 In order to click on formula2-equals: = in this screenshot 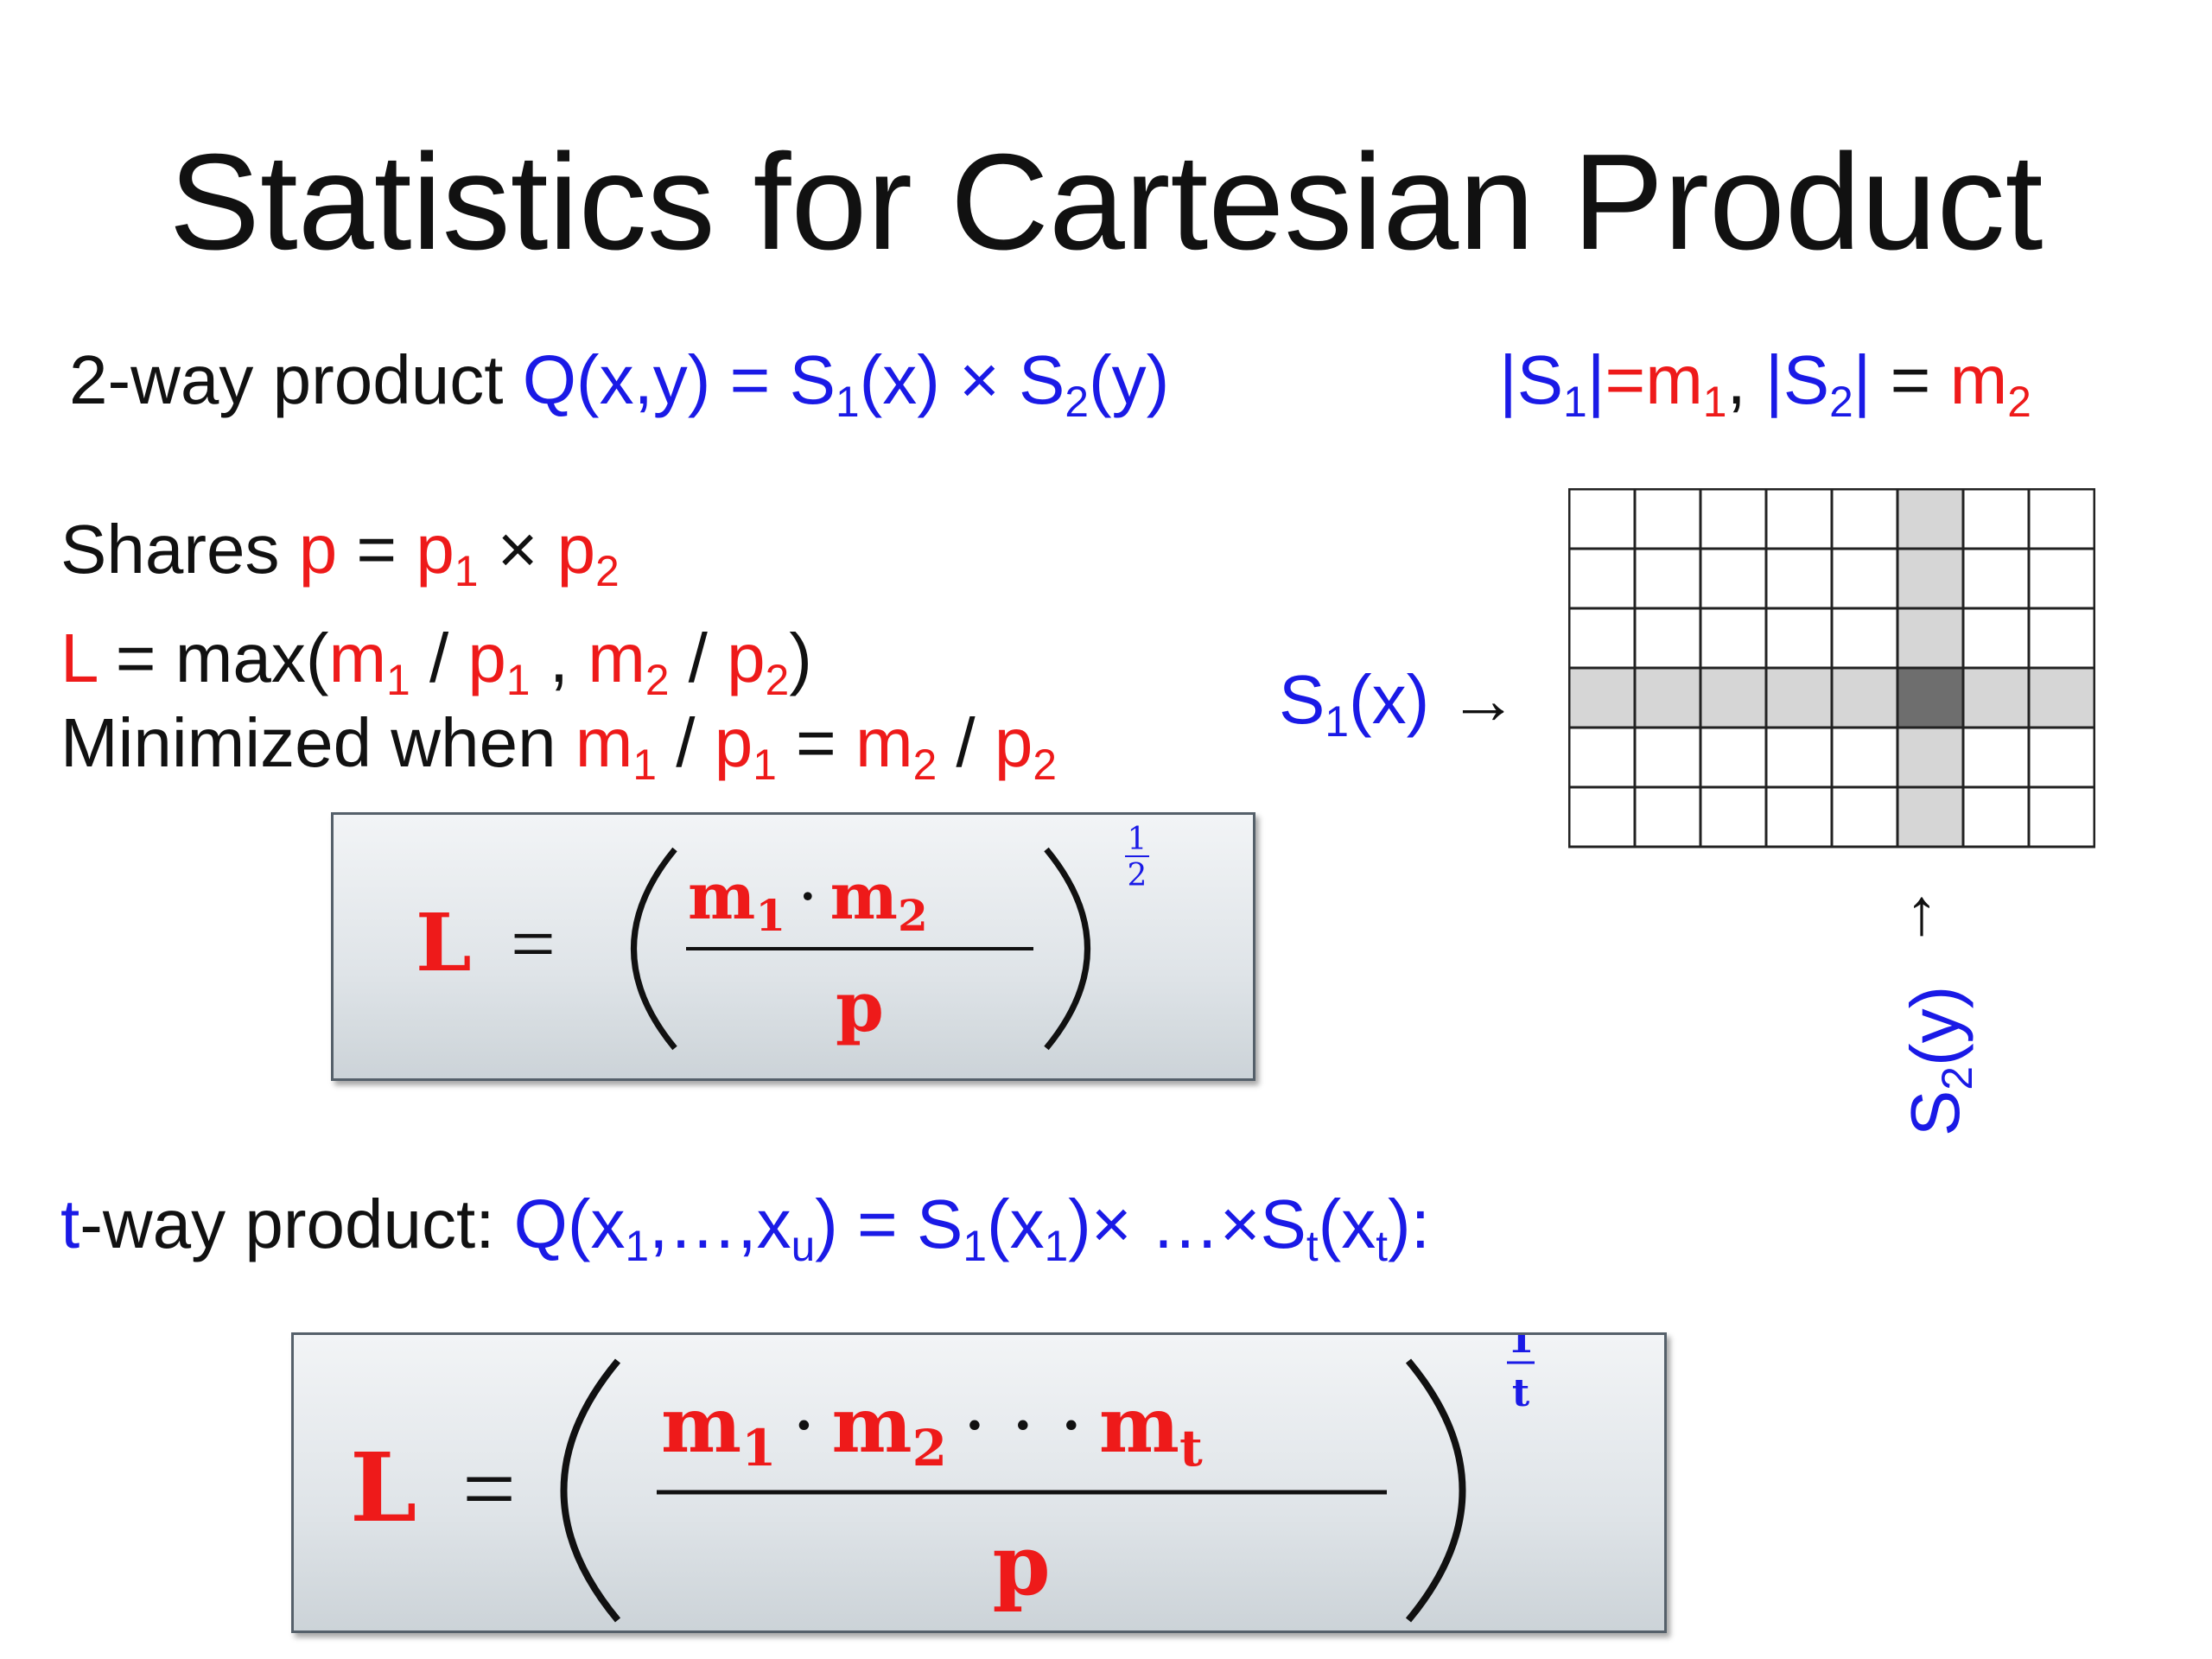, I will do `click(489, 1488)`.